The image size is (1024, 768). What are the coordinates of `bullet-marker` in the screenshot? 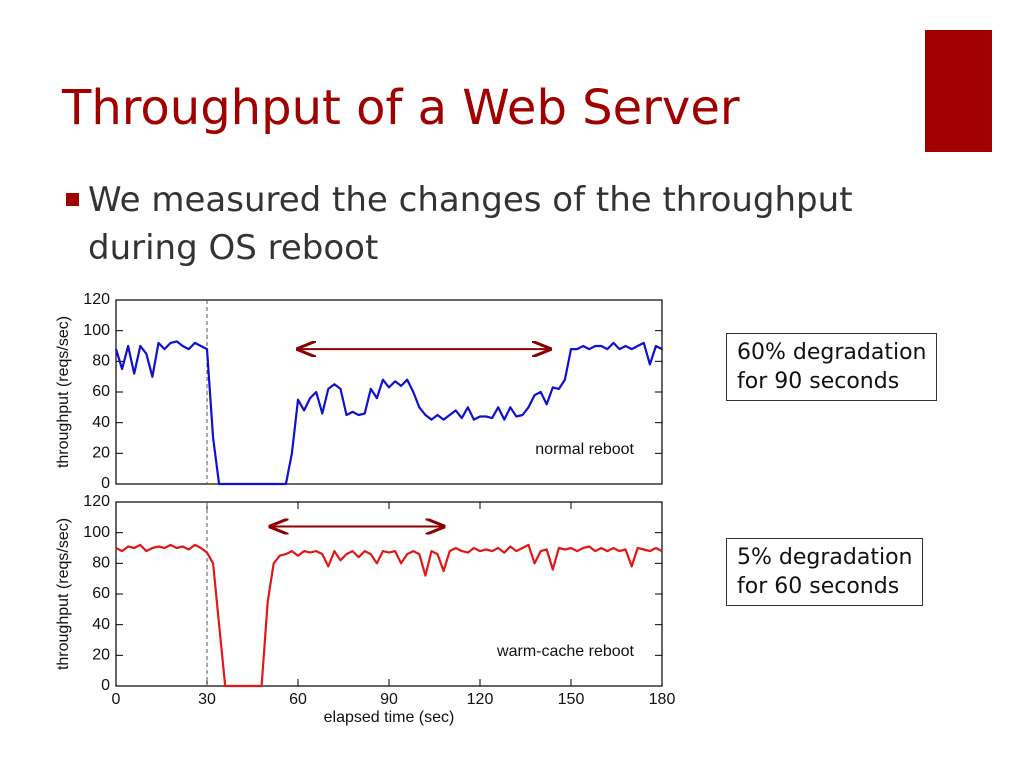 It's located at (72, 199).